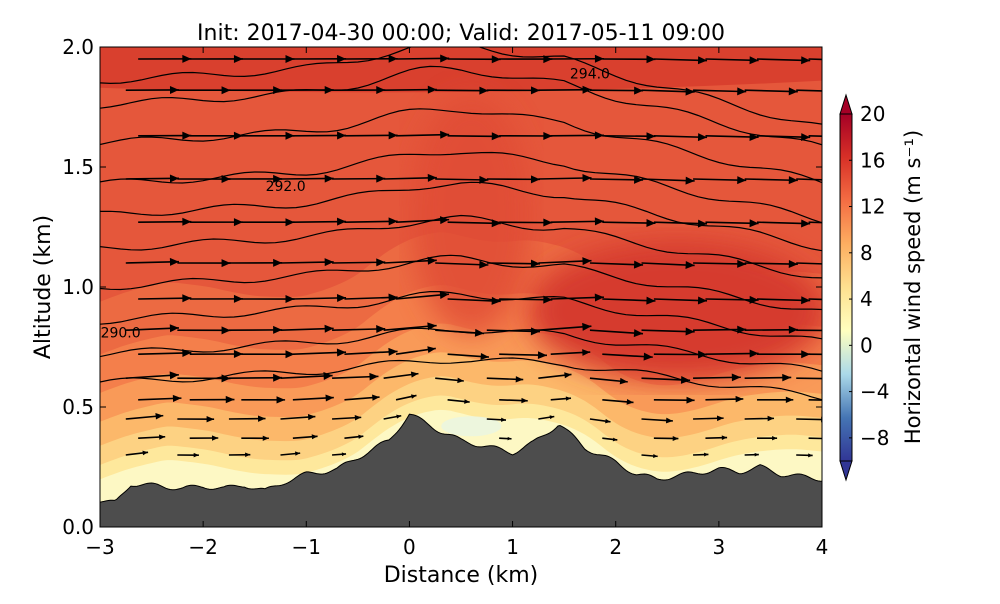 This screenshot has height=604, width=1000. What do you see at coordinates (822, 547) in the screenshot?
I see `x-tick-label: 4` at bounding box center [822, 547].